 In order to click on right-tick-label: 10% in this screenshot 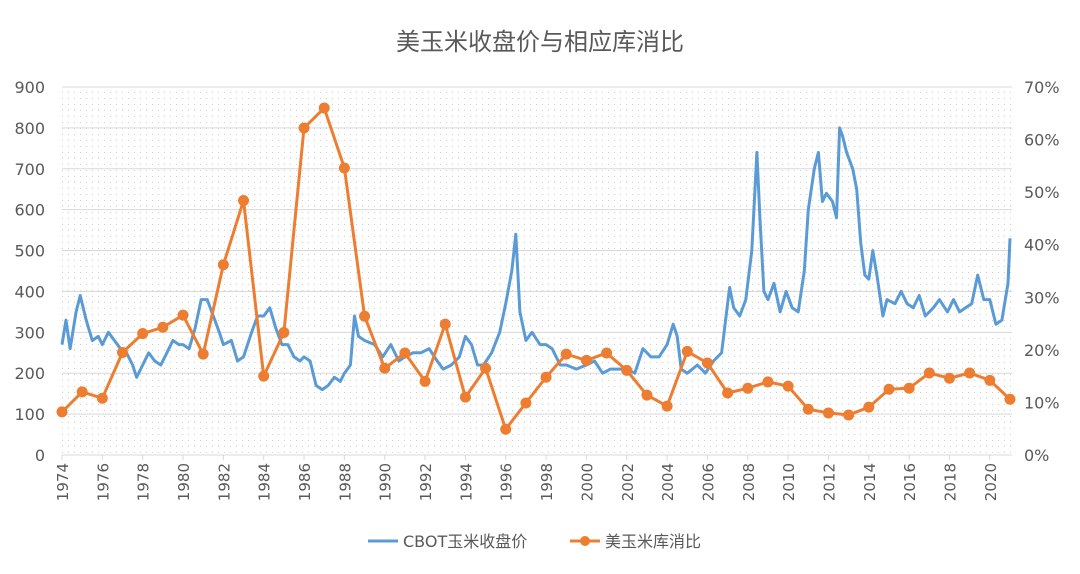, I will do `click(1042, 402)`.